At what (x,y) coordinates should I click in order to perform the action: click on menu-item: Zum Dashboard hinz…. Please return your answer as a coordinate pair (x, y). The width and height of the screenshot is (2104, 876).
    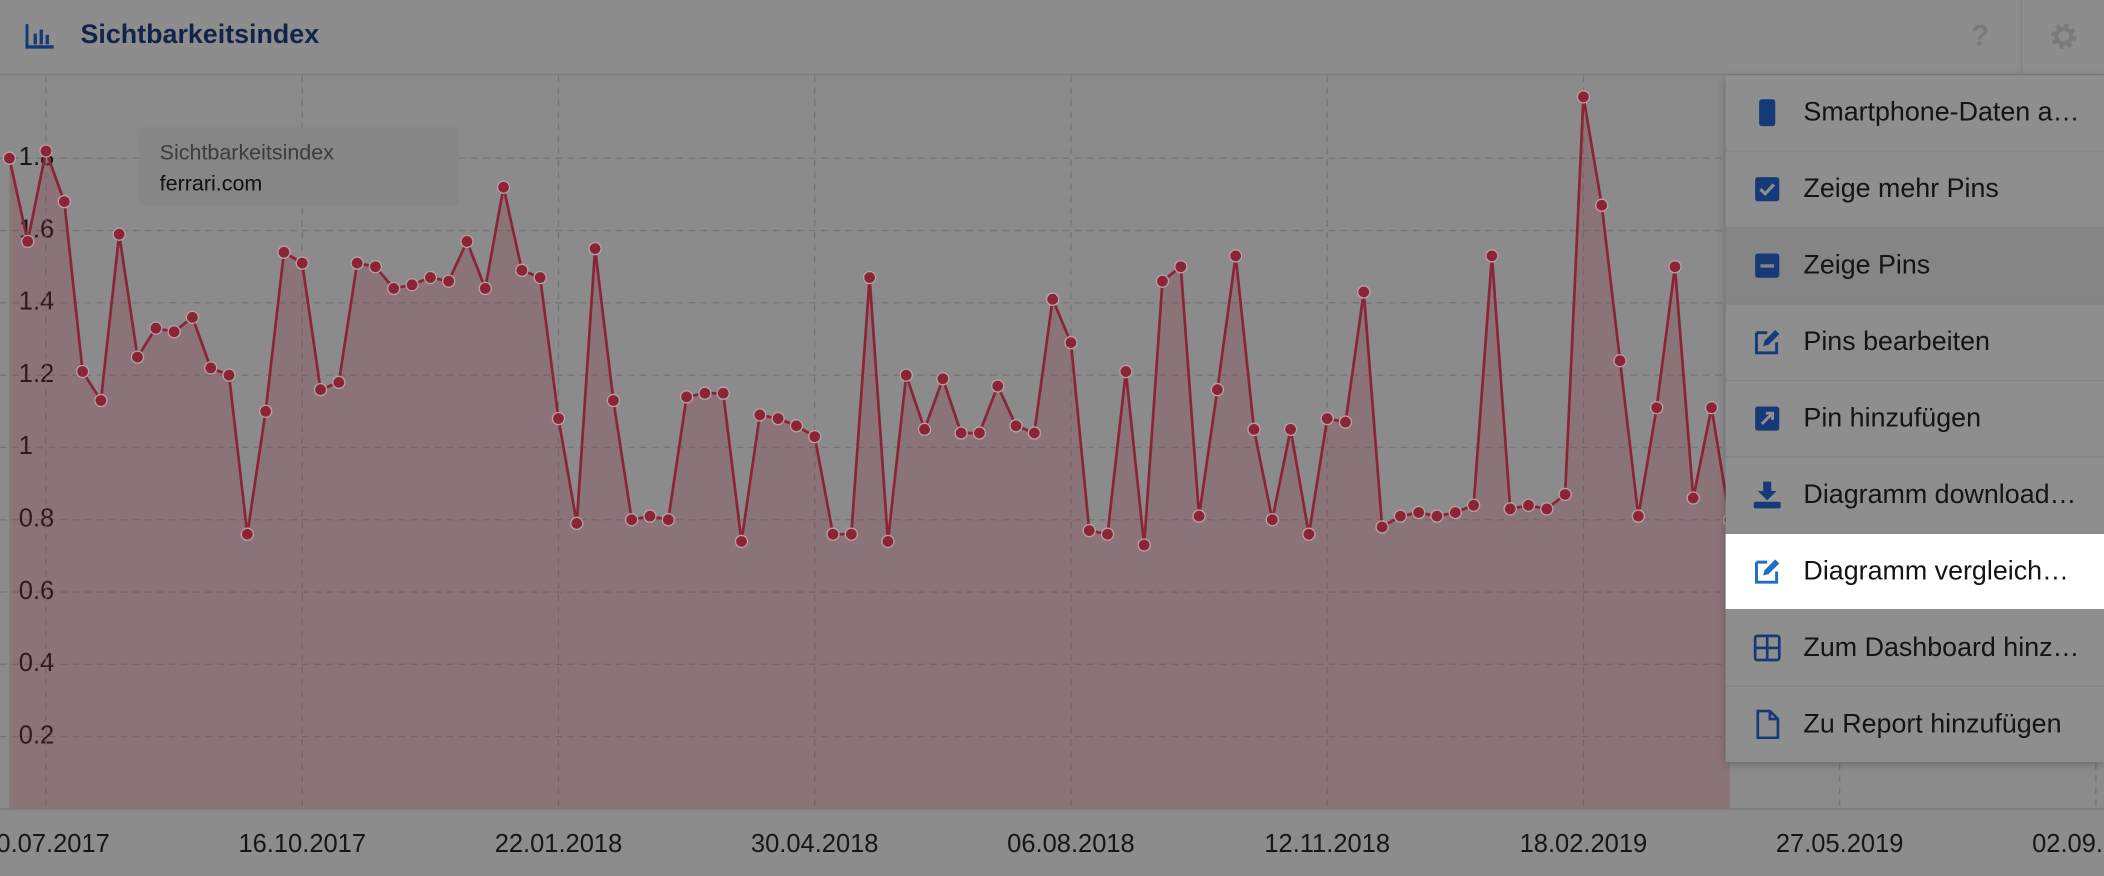
    Looking at the image, I should click on (1914, 648).